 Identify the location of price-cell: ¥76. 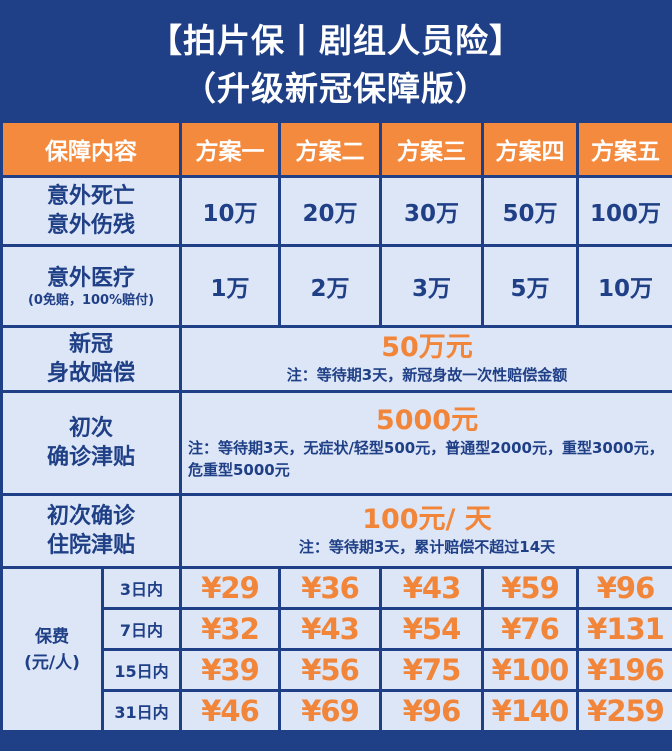
(530, 629).